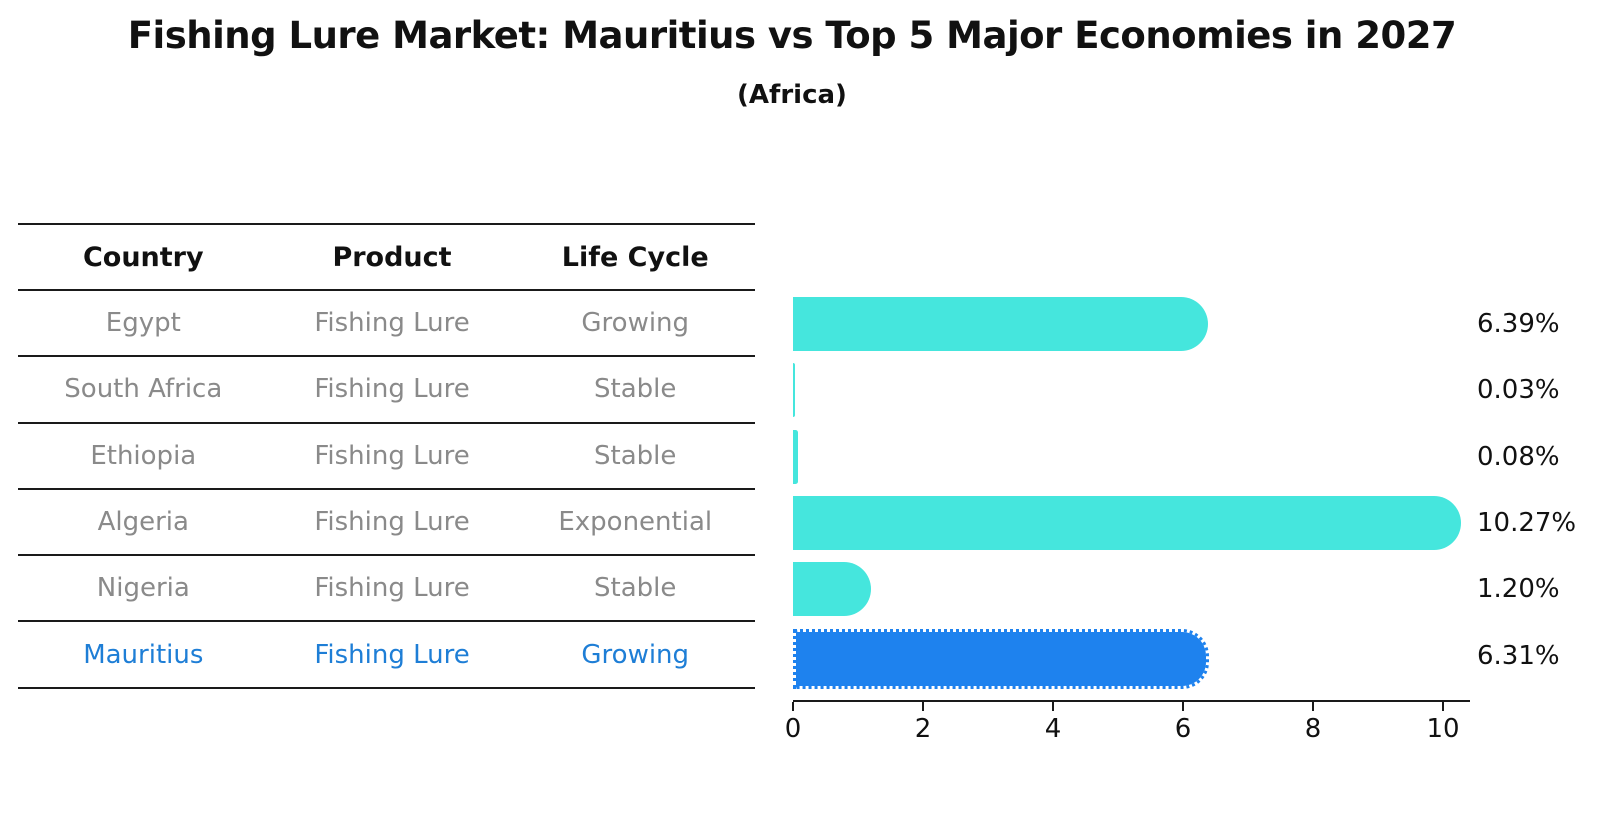  What do you see at coordinates (795, 456) in the screenshot?
I see `bar-ethiopia` at bounding box center [795, 456].